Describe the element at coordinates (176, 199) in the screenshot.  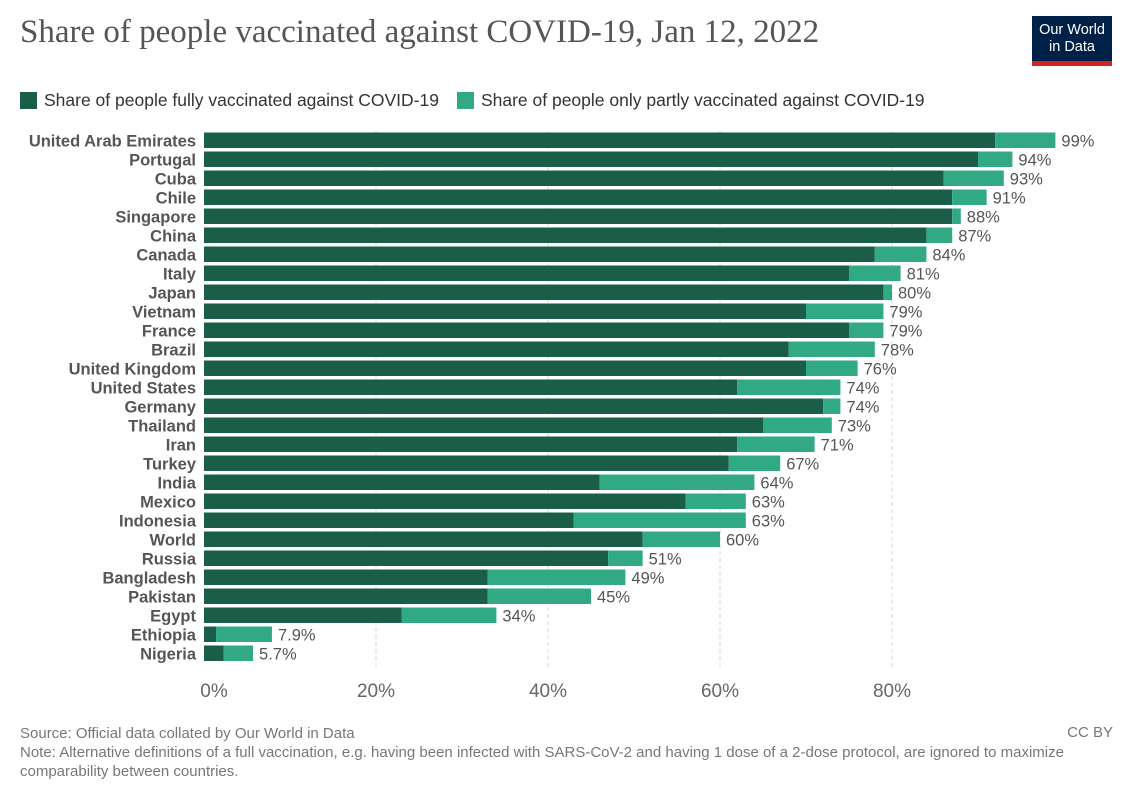
I see `country-label: Chile` at that location.